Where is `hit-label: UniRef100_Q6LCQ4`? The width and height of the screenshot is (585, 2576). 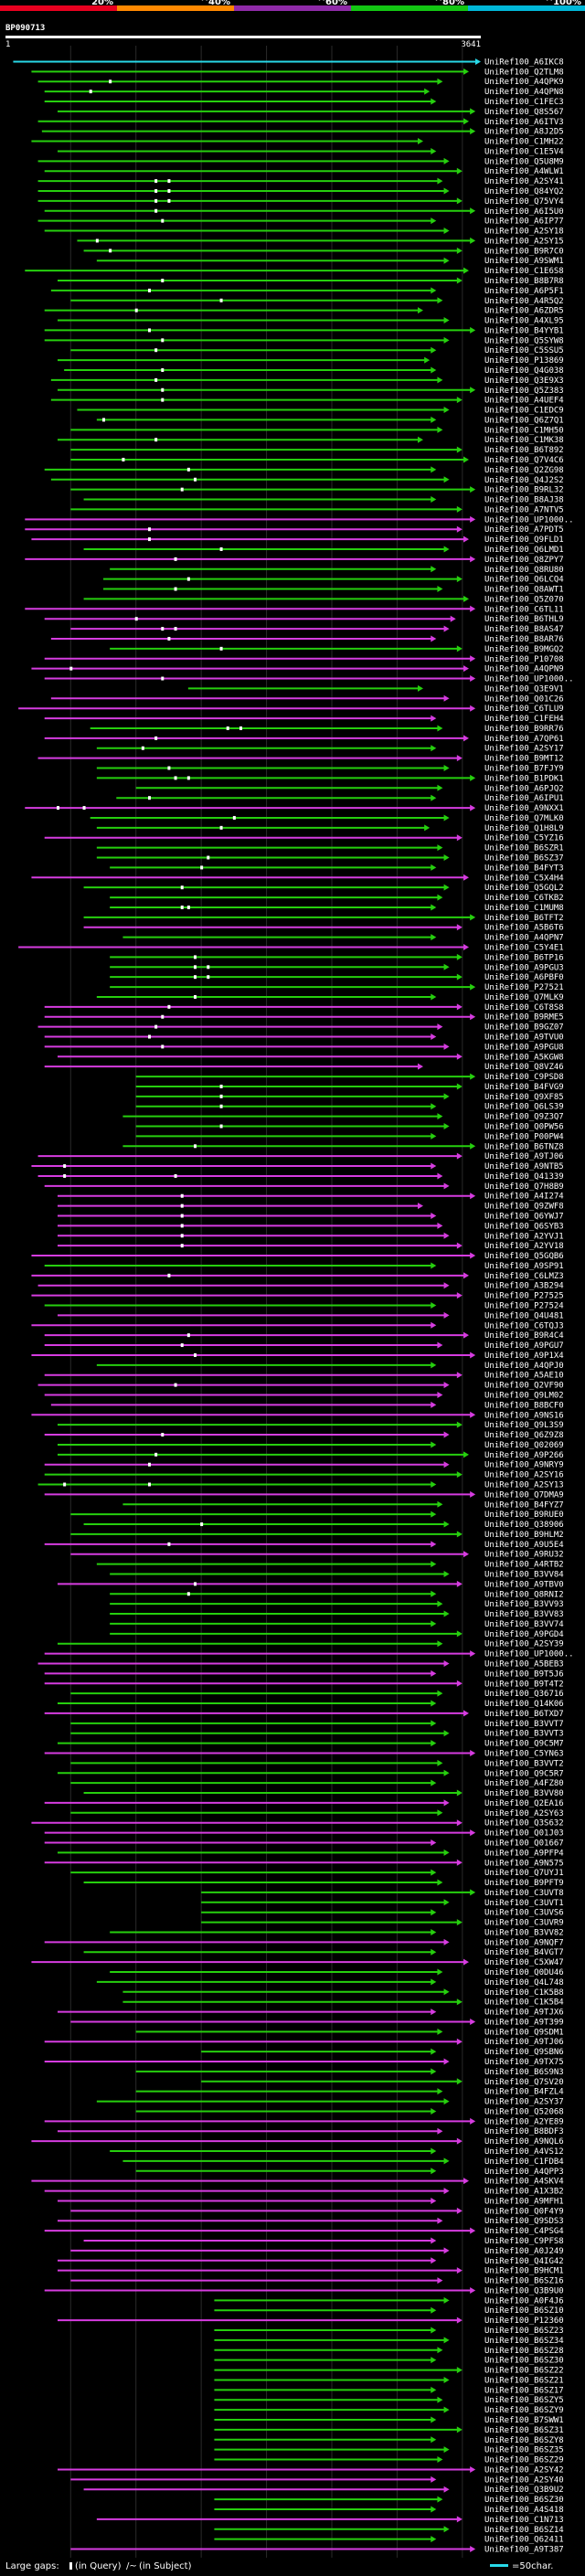
hit-label: UniRef100_Q6LCQ4 is located at coordinates (524, 580).